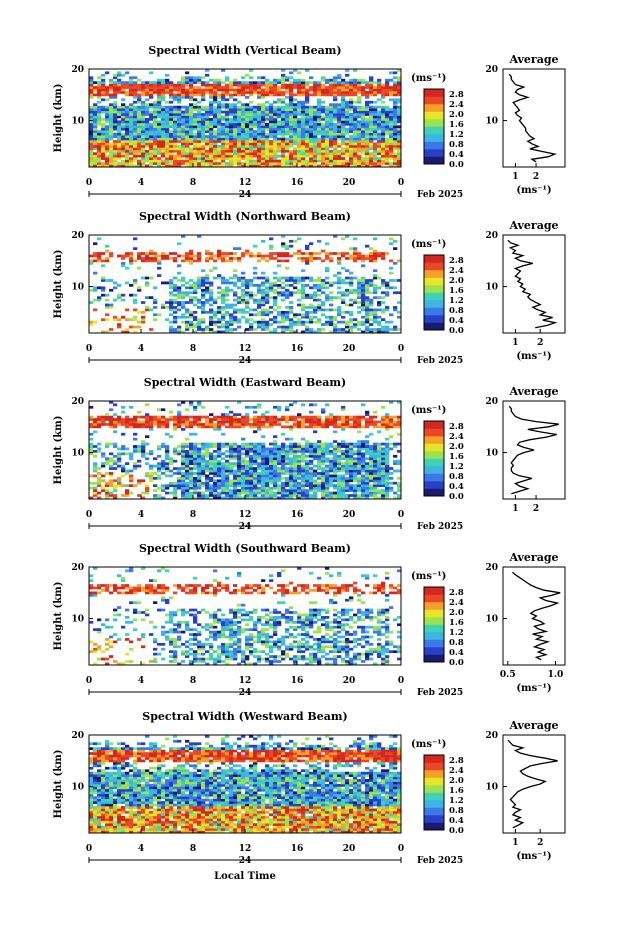 This screenshot has width=618, height=929. I want to click on x-tick-label: 0, so click(401, 349).